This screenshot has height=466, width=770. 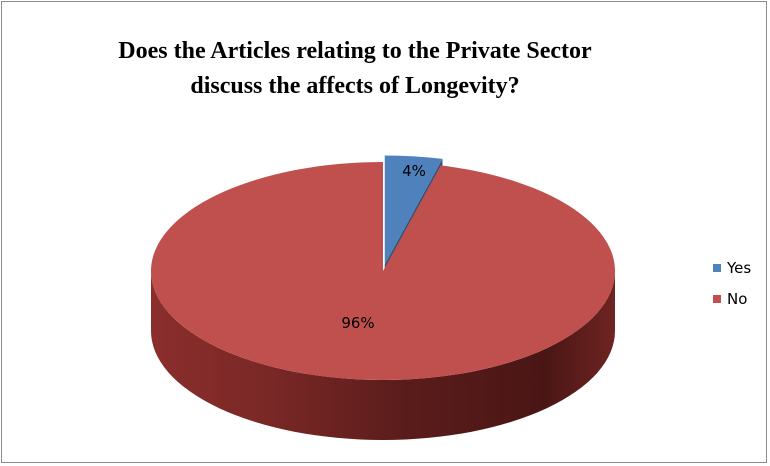 What do you see at coordinates (355, 86) in the screenshot?
I see `chart-title-line-2: discuss the affects of Longevity?` at bounding box center [355, 86].